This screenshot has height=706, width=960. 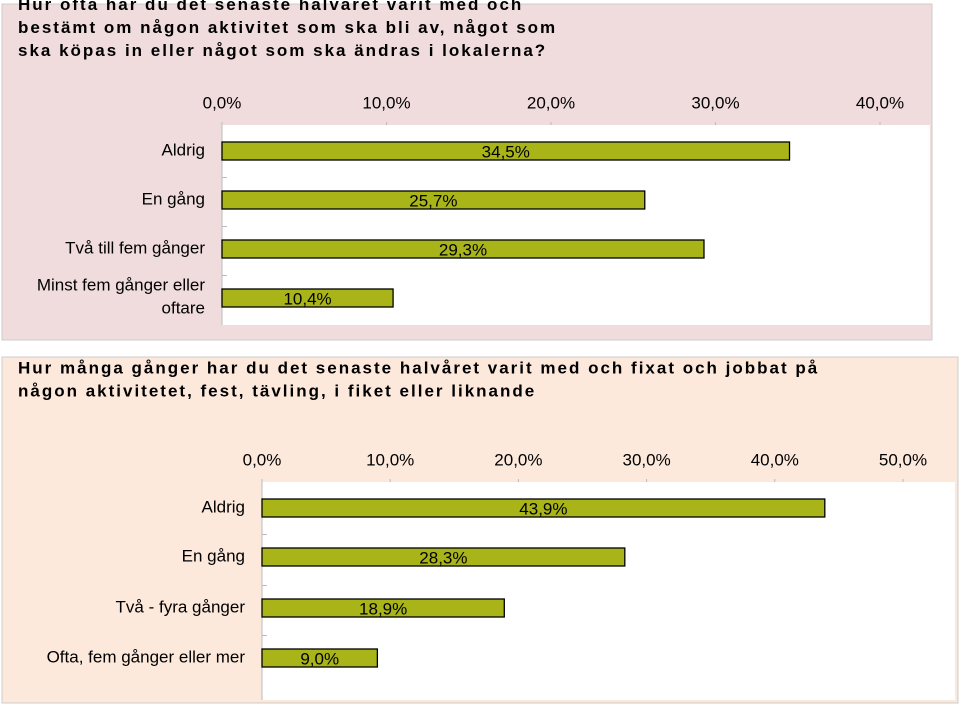 I want to click on x-tick-label: 50,0%, so click(x=903, y=459).